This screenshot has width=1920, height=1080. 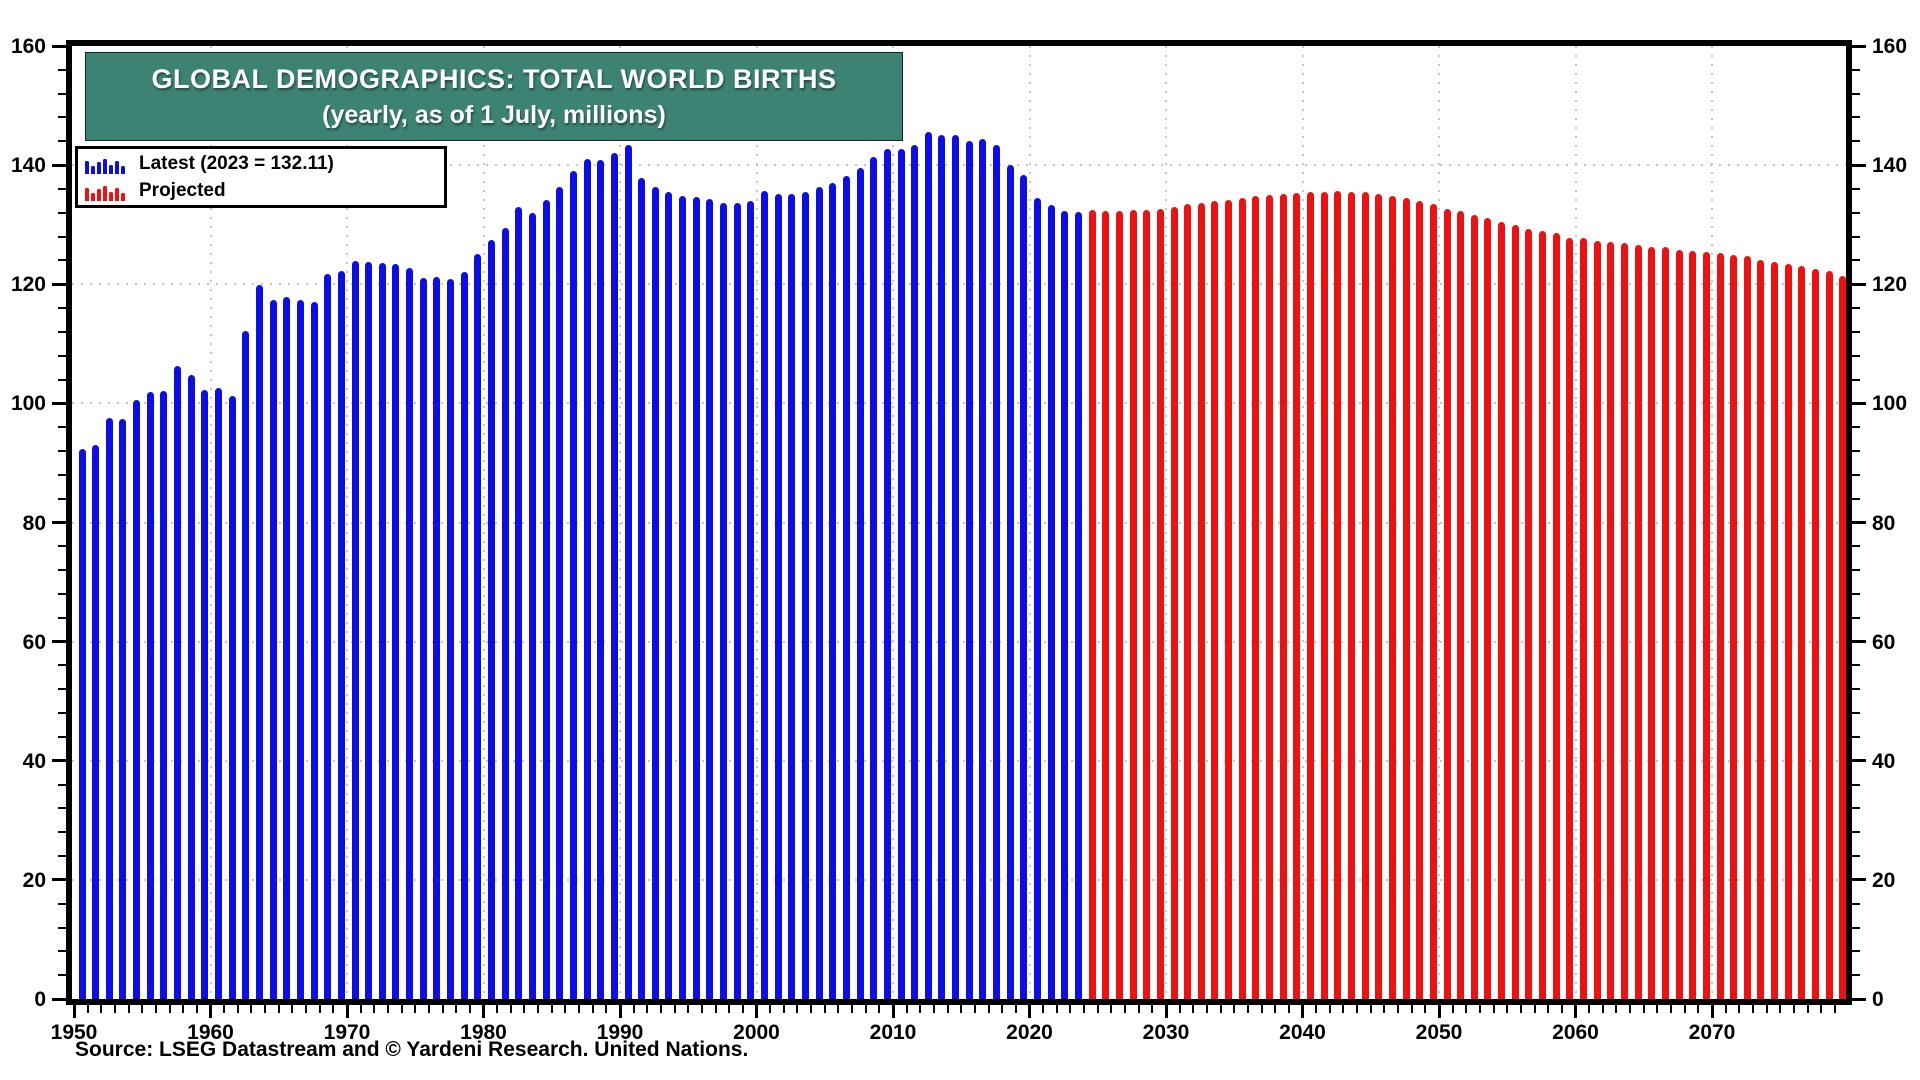 I want to click on bar-2014, so click(x=956, y=566).